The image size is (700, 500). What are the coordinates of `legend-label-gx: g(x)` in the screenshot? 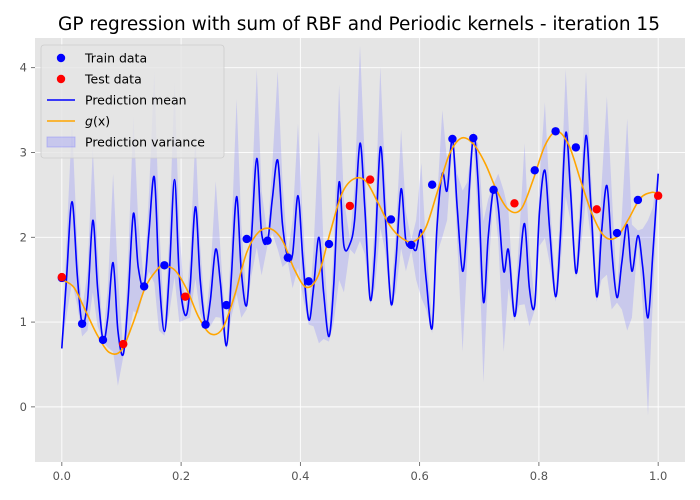 It's located at (97, 121).